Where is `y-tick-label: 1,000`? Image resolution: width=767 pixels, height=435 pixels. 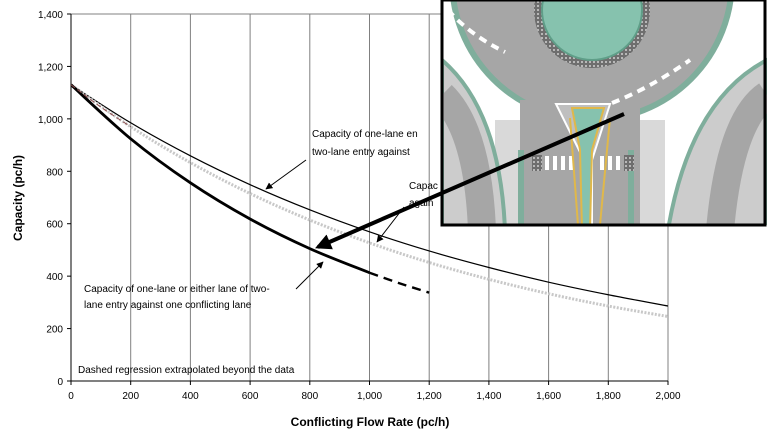 y-tick-label: 1,000 is located at coordinates (50, 120).